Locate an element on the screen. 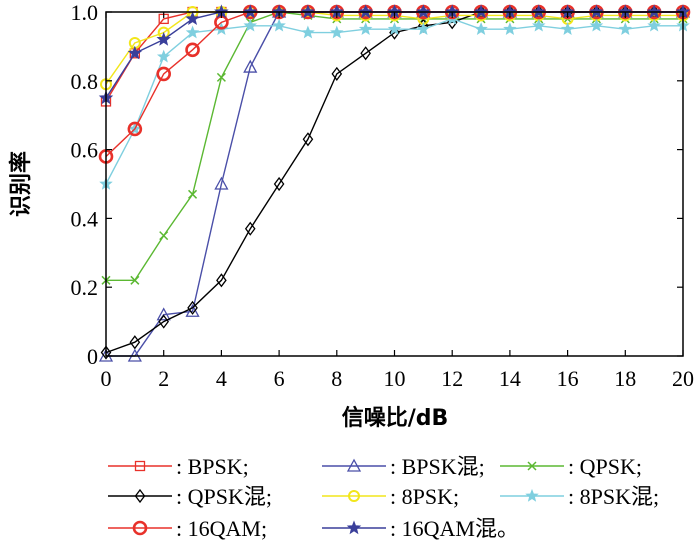 The image size is (700, 548). x-tick-label: 16 is located at coordinates (568, 378).